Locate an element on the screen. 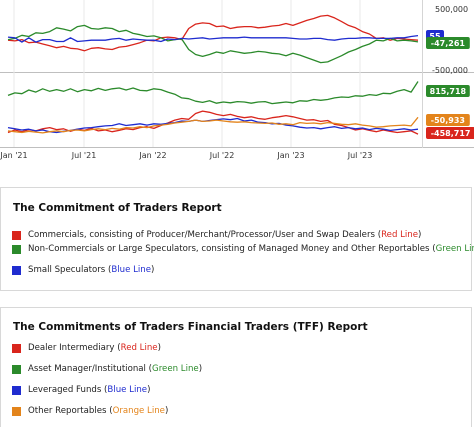 This screenshot has width=474, height=427. end-value-label: 815,718 is located at coordinates (448, 91).